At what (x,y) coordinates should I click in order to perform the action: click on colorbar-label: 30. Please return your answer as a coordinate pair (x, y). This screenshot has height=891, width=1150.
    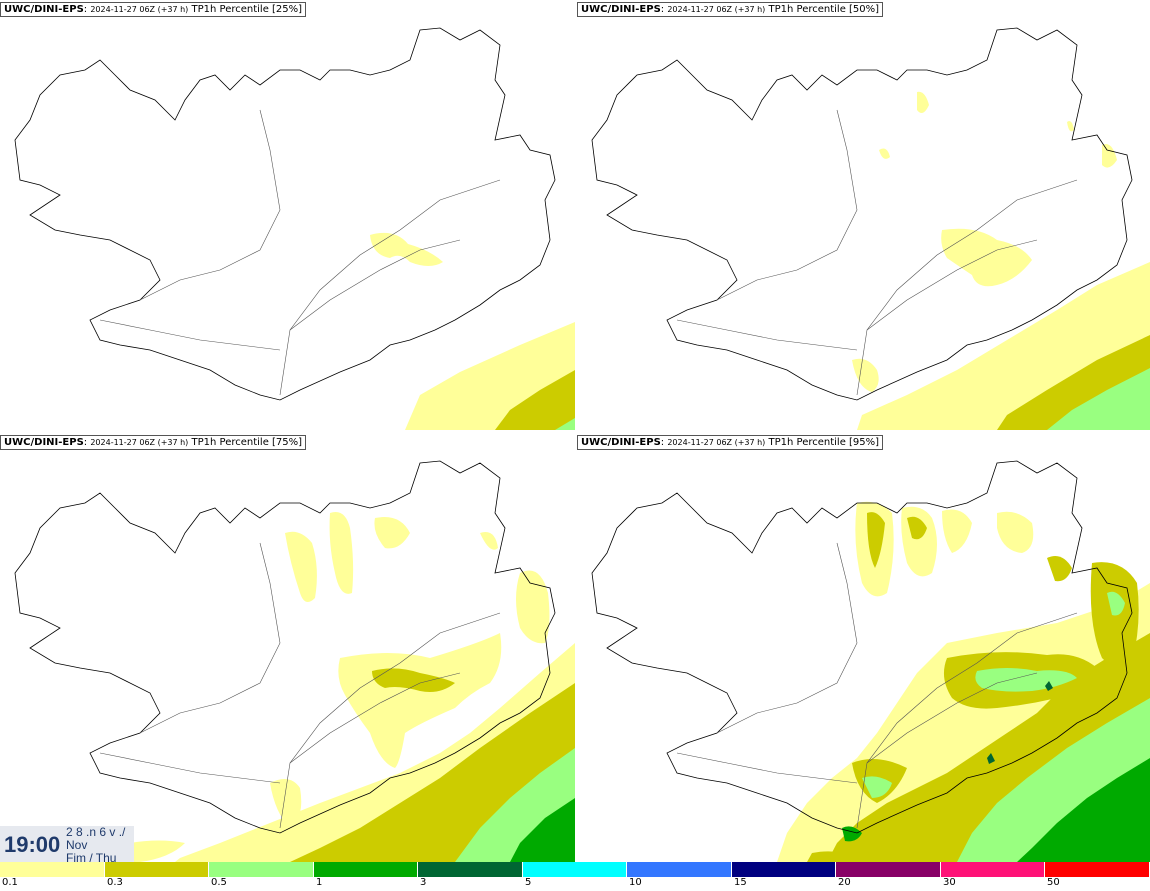
    Looking at the image, I should click on (949, 882).